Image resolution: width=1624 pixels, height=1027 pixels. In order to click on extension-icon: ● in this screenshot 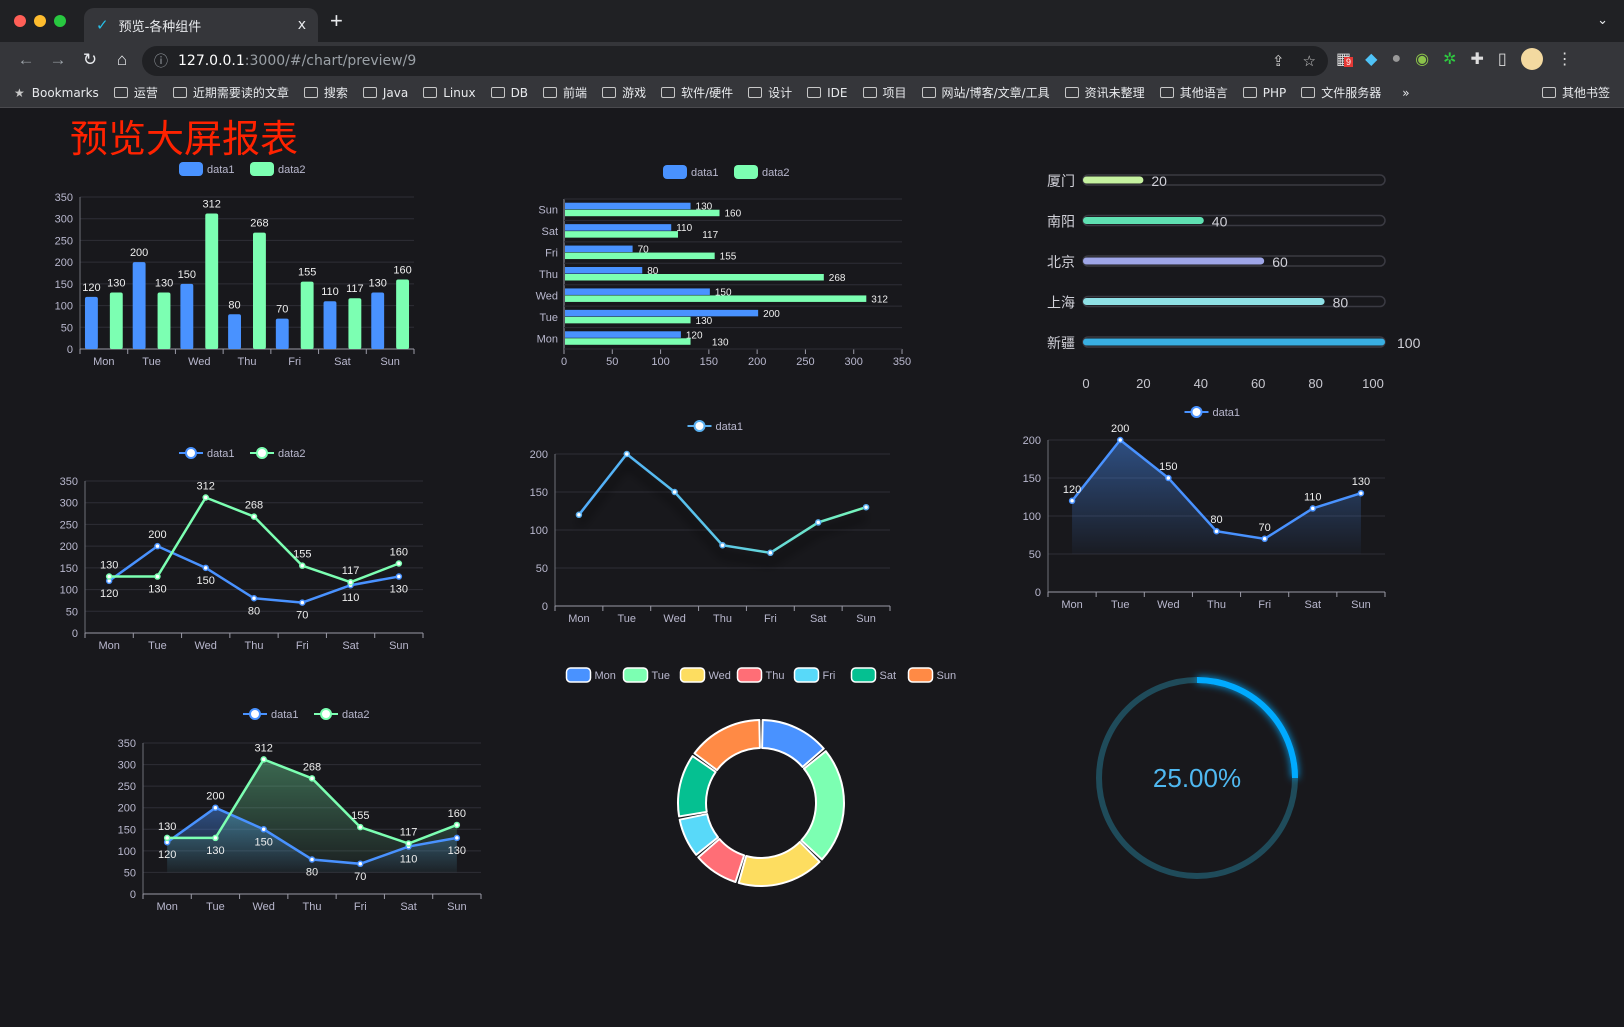, I will do `click(1396, 58)`.